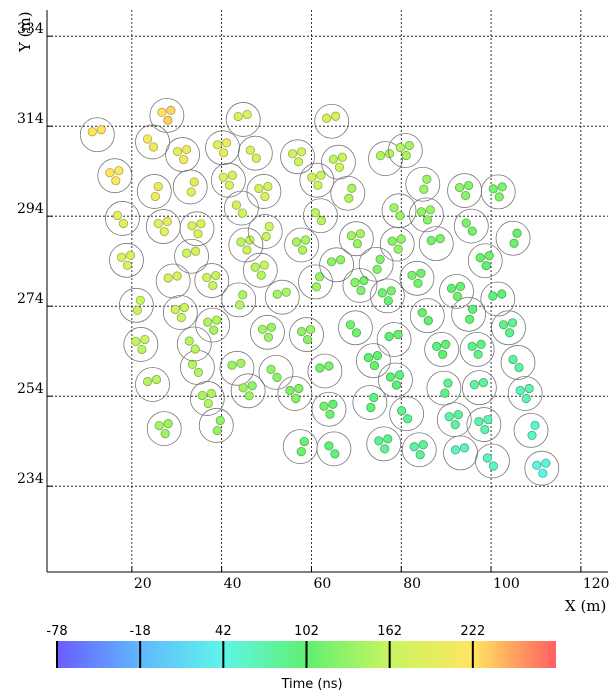  Describe the element at coordinates (30, 119) in the screenshot. I see `y-tick-label: 314` at that location.